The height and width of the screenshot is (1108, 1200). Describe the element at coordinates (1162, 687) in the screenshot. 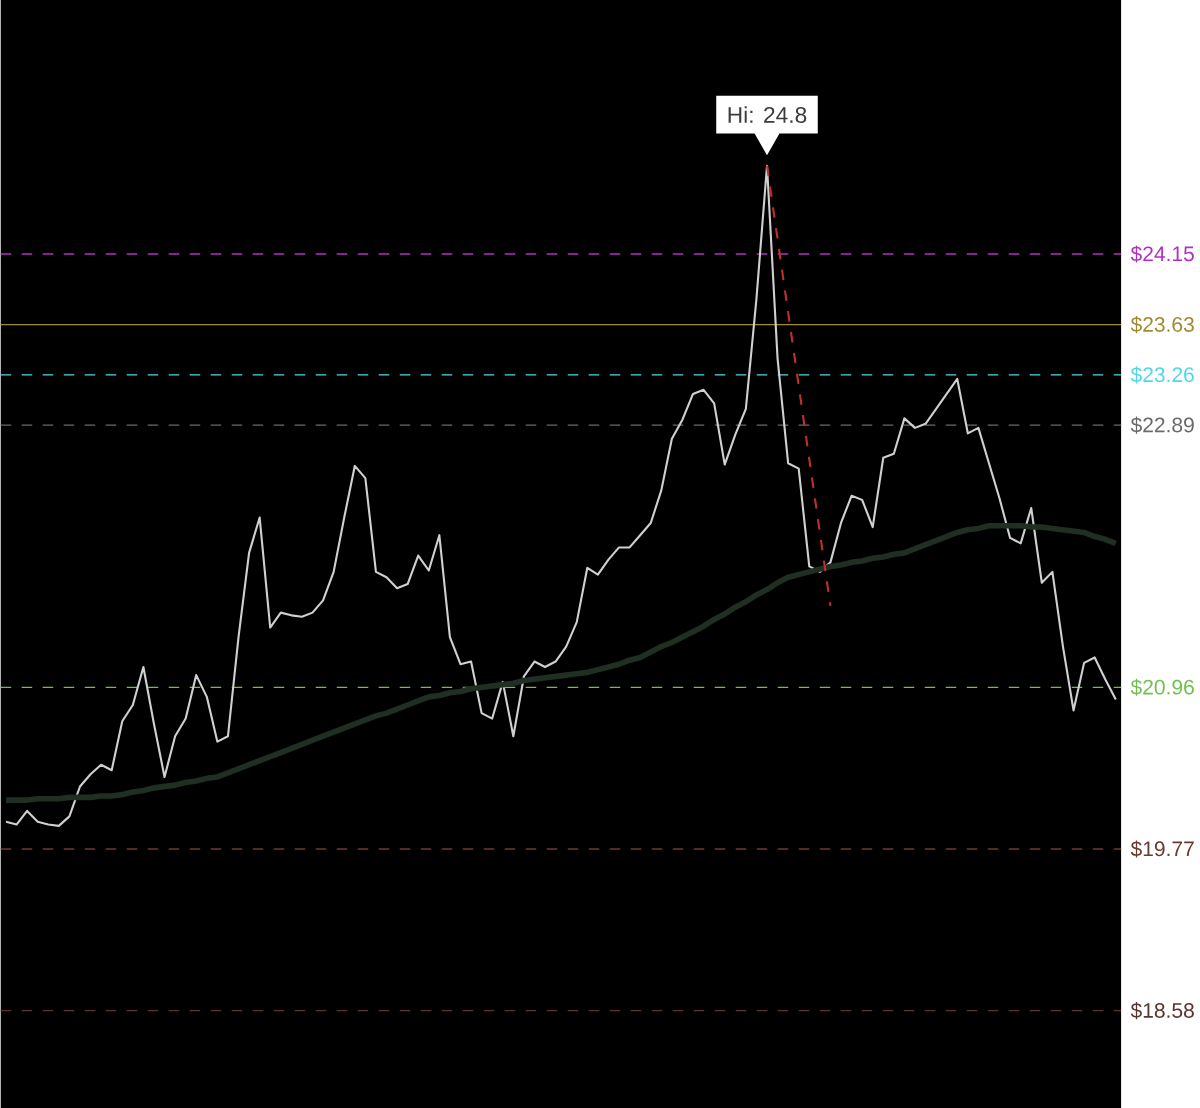

I see `y-tick-label: $20.96` at that location.